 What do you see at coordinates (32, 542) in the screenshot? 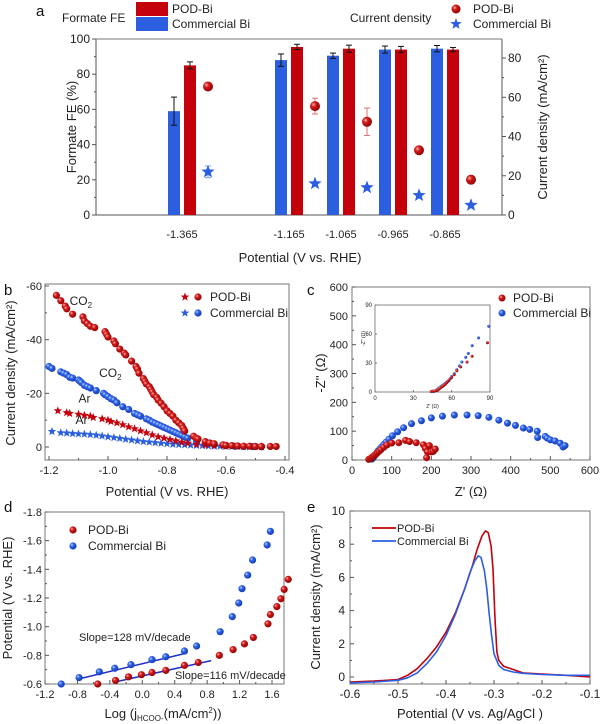
I see `y-tick-label: -1.6` at bounding box center [32, 542].